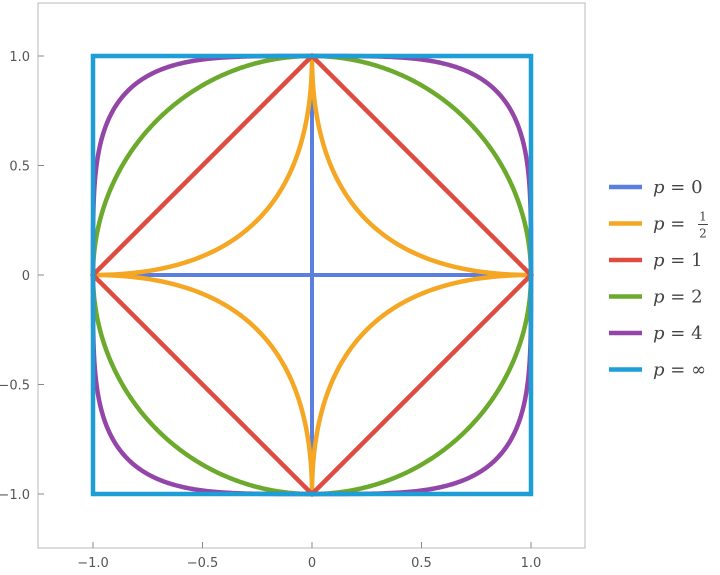  Describe the element at coordinates (678, 187) in the screenshot. I see `legend-label-0: p = 0` at that location.